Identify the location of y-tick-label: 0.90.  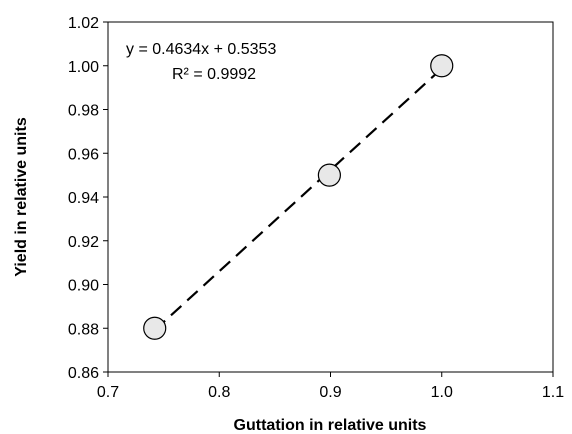
(83, 286).